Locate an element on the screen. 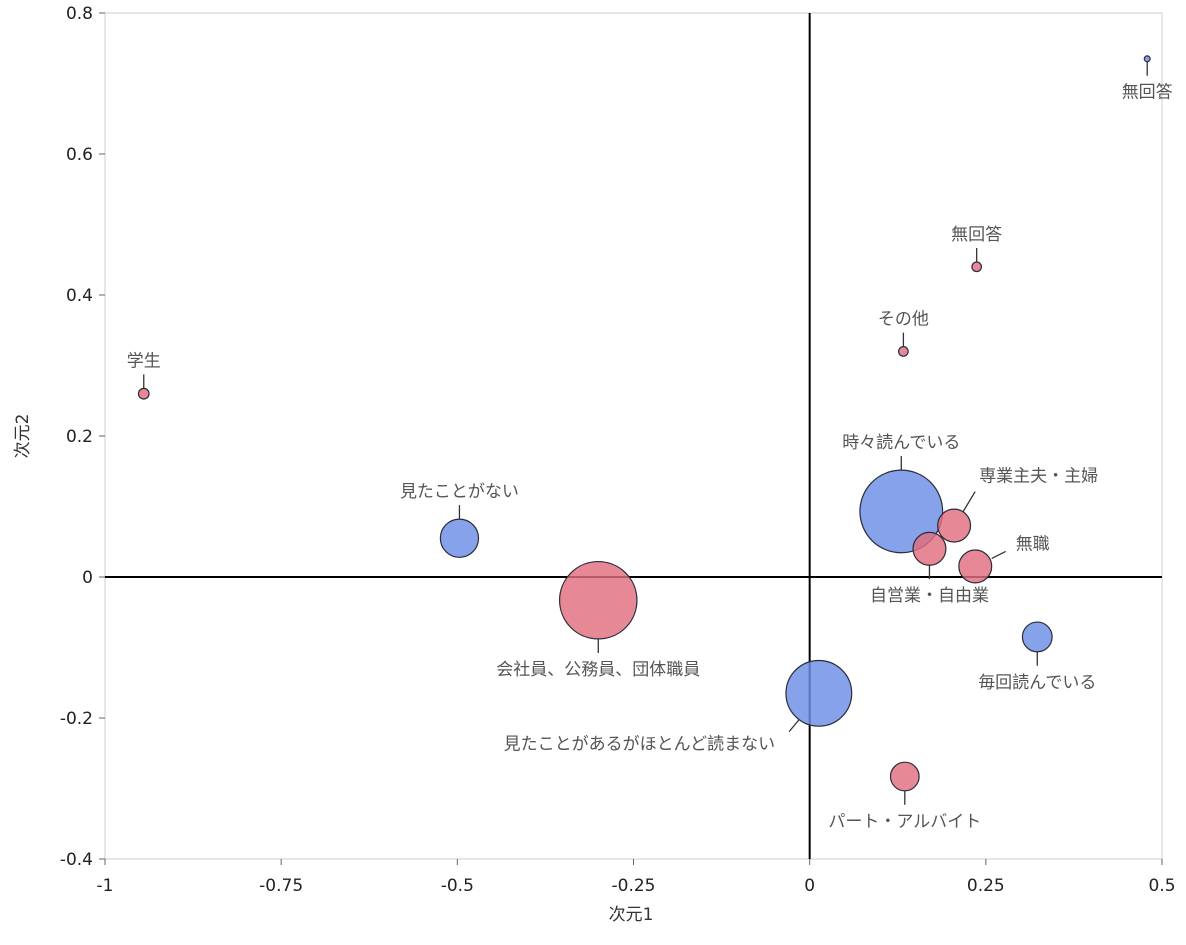 Image resolution: width=1186 pixels, height=945 pixels. point-label: 時々読んでいる is located at coordinates (901, 443).